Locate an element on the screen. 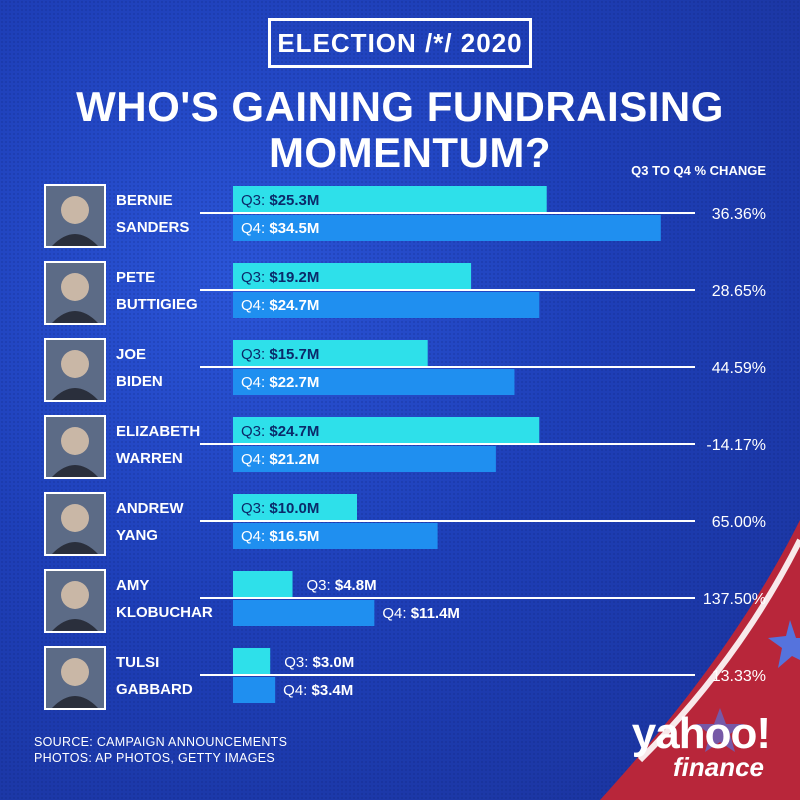  pct-change-label: 28.65% is located at coordinates (739, 291).